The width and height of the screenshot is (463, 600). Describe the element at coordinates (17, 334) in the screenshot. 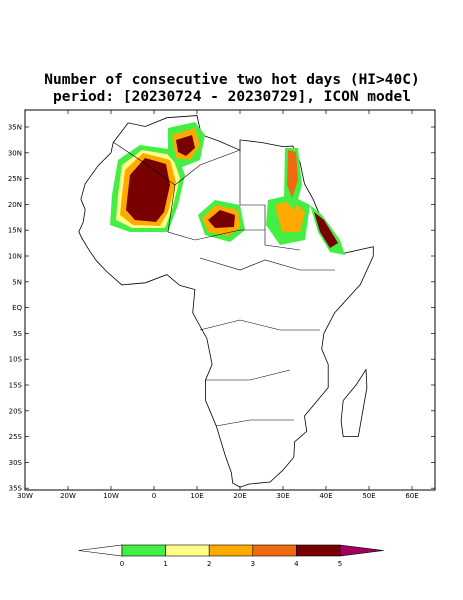

I see `lat-tick-label: 5S` at that location.